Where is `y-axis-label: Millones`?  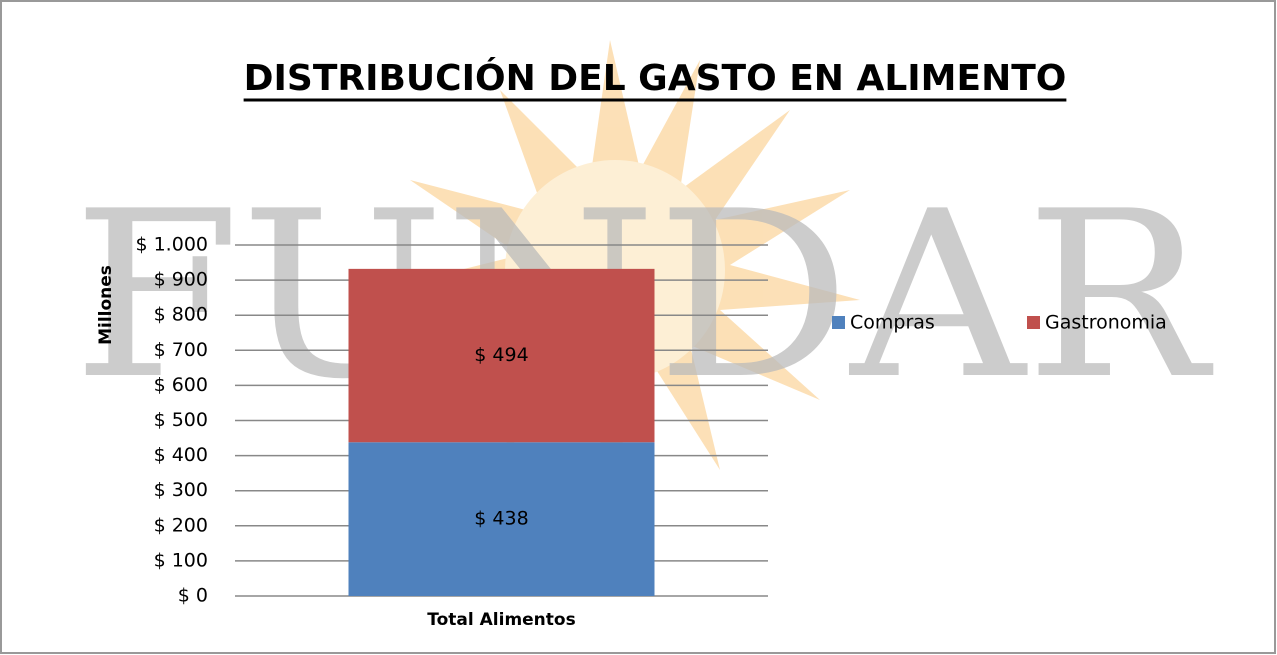
y-axis-label: Millones is located at coordinates (106, 305).